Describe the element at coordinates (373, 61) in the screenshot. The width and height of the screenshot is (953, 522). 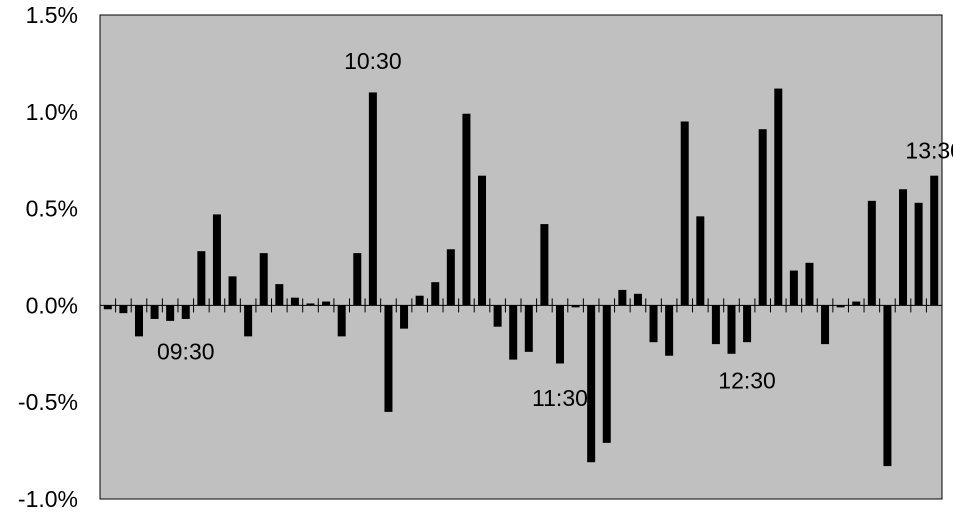
I see `time-annotation-label: 10:30` at that location.